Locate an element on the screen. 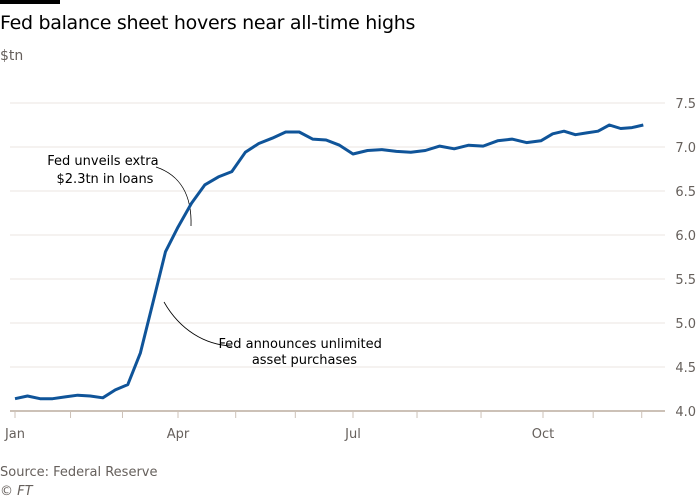 The height and width of the screenshot is (500, 700). x-tick-label: Jan is located at coordinates (14, 434).